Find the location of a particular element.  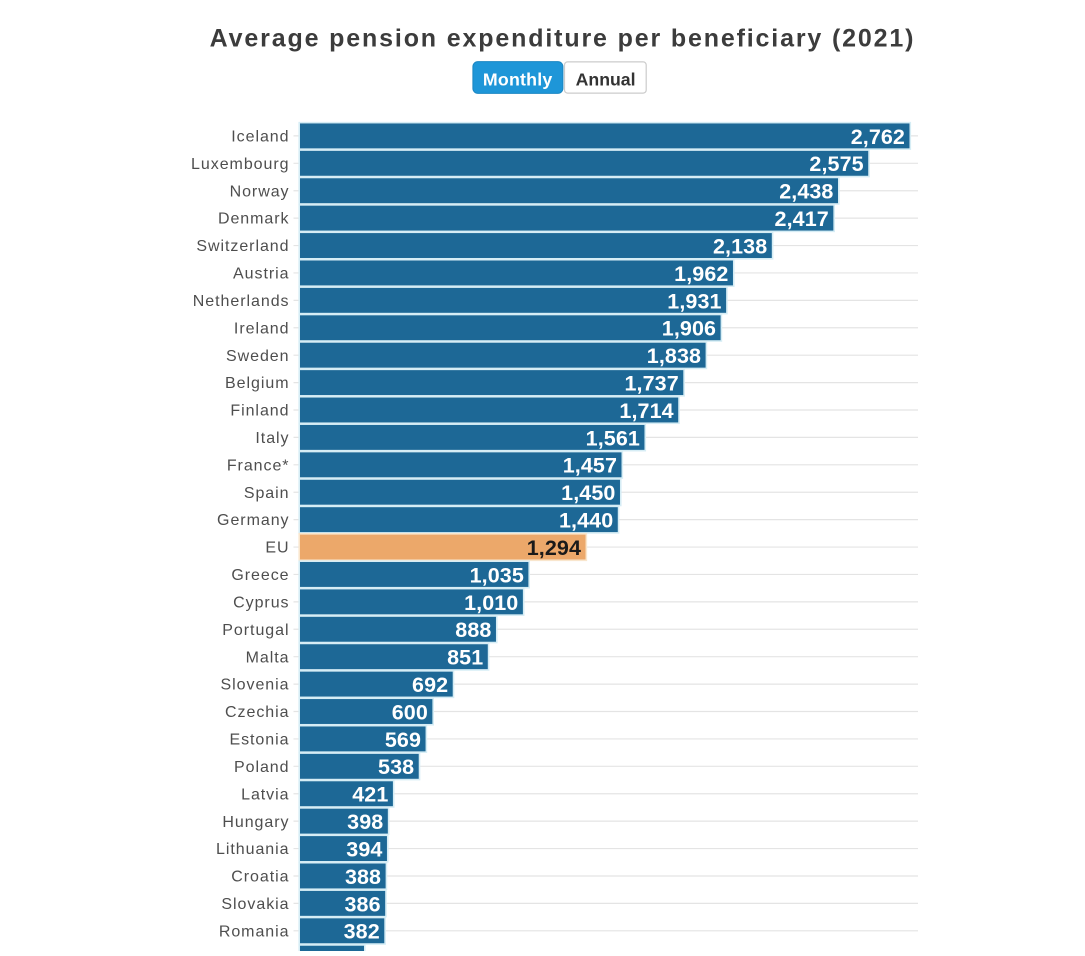

svg-text: 1,294 is located at coordinates (554, 548).